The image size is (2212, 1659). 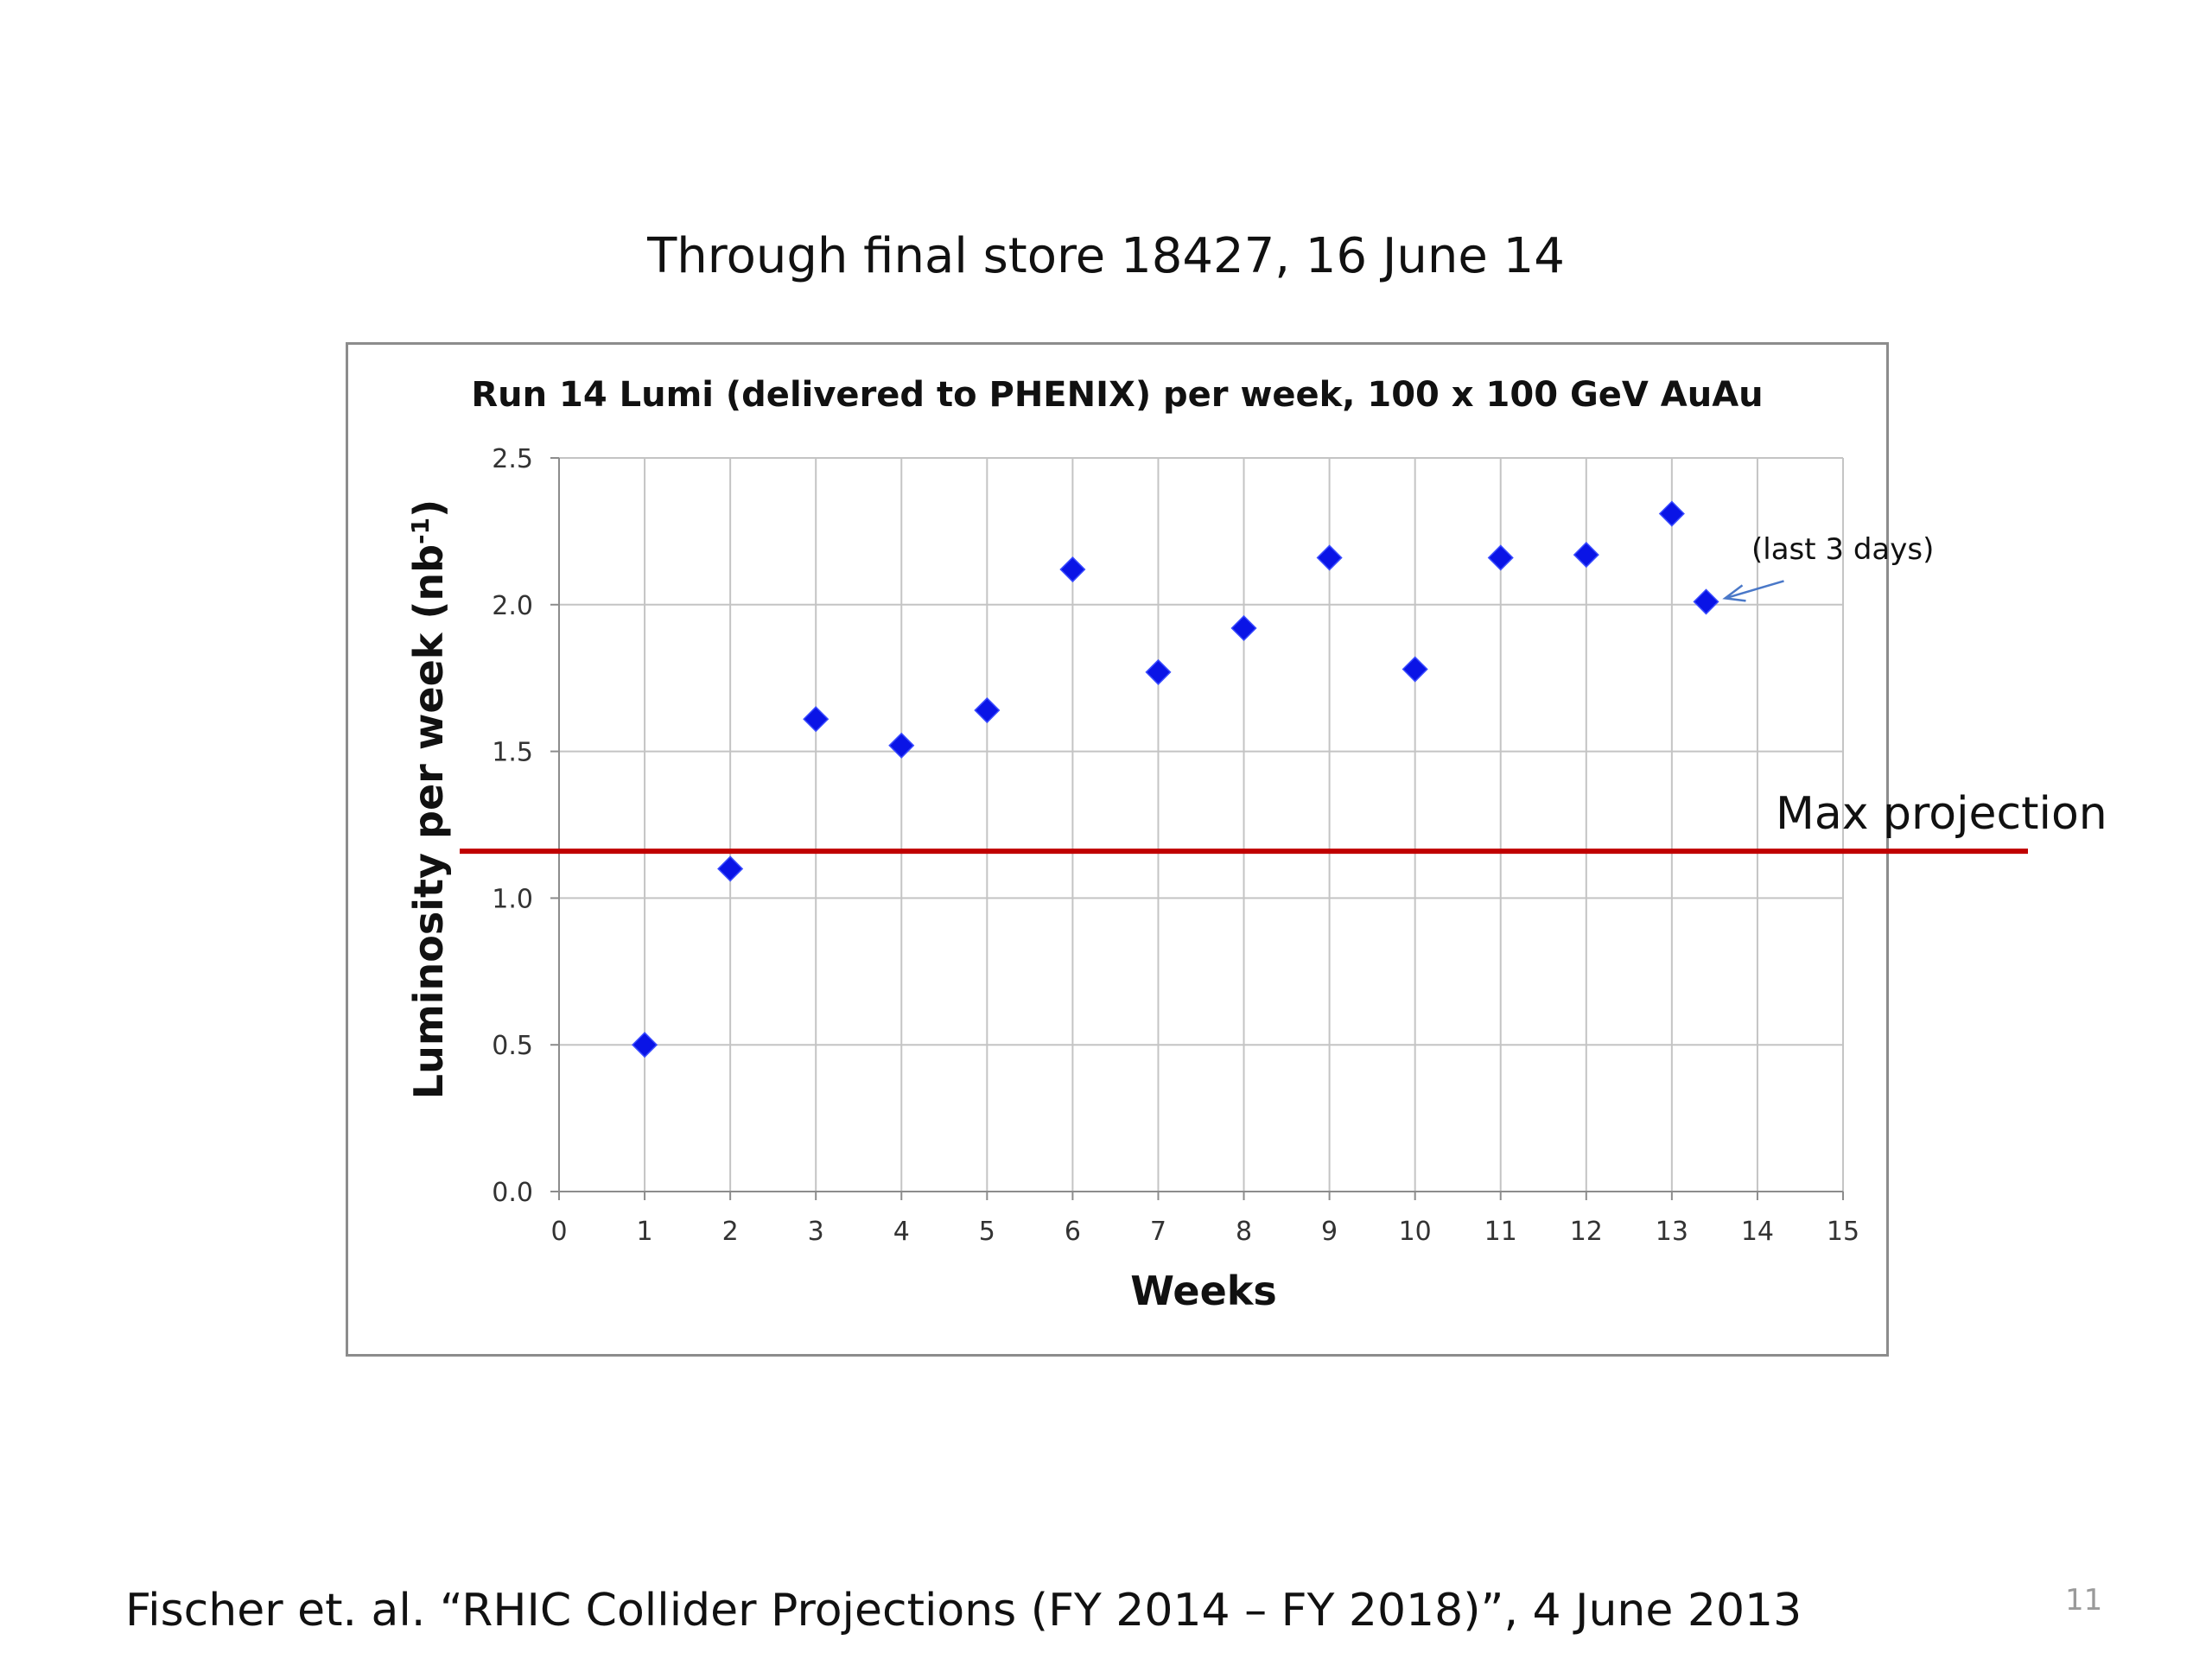 What do you see at coordinates (645, 1232) in the screenshot?
I see `x-tick-label: 1` at bounding box center [645, 1232].